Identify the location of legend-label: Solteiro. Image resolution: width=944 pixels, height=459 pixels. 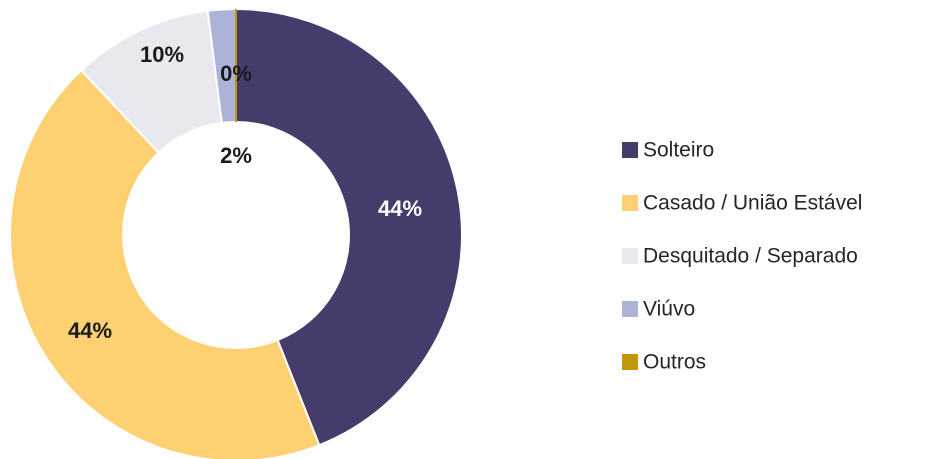
(678, 150).